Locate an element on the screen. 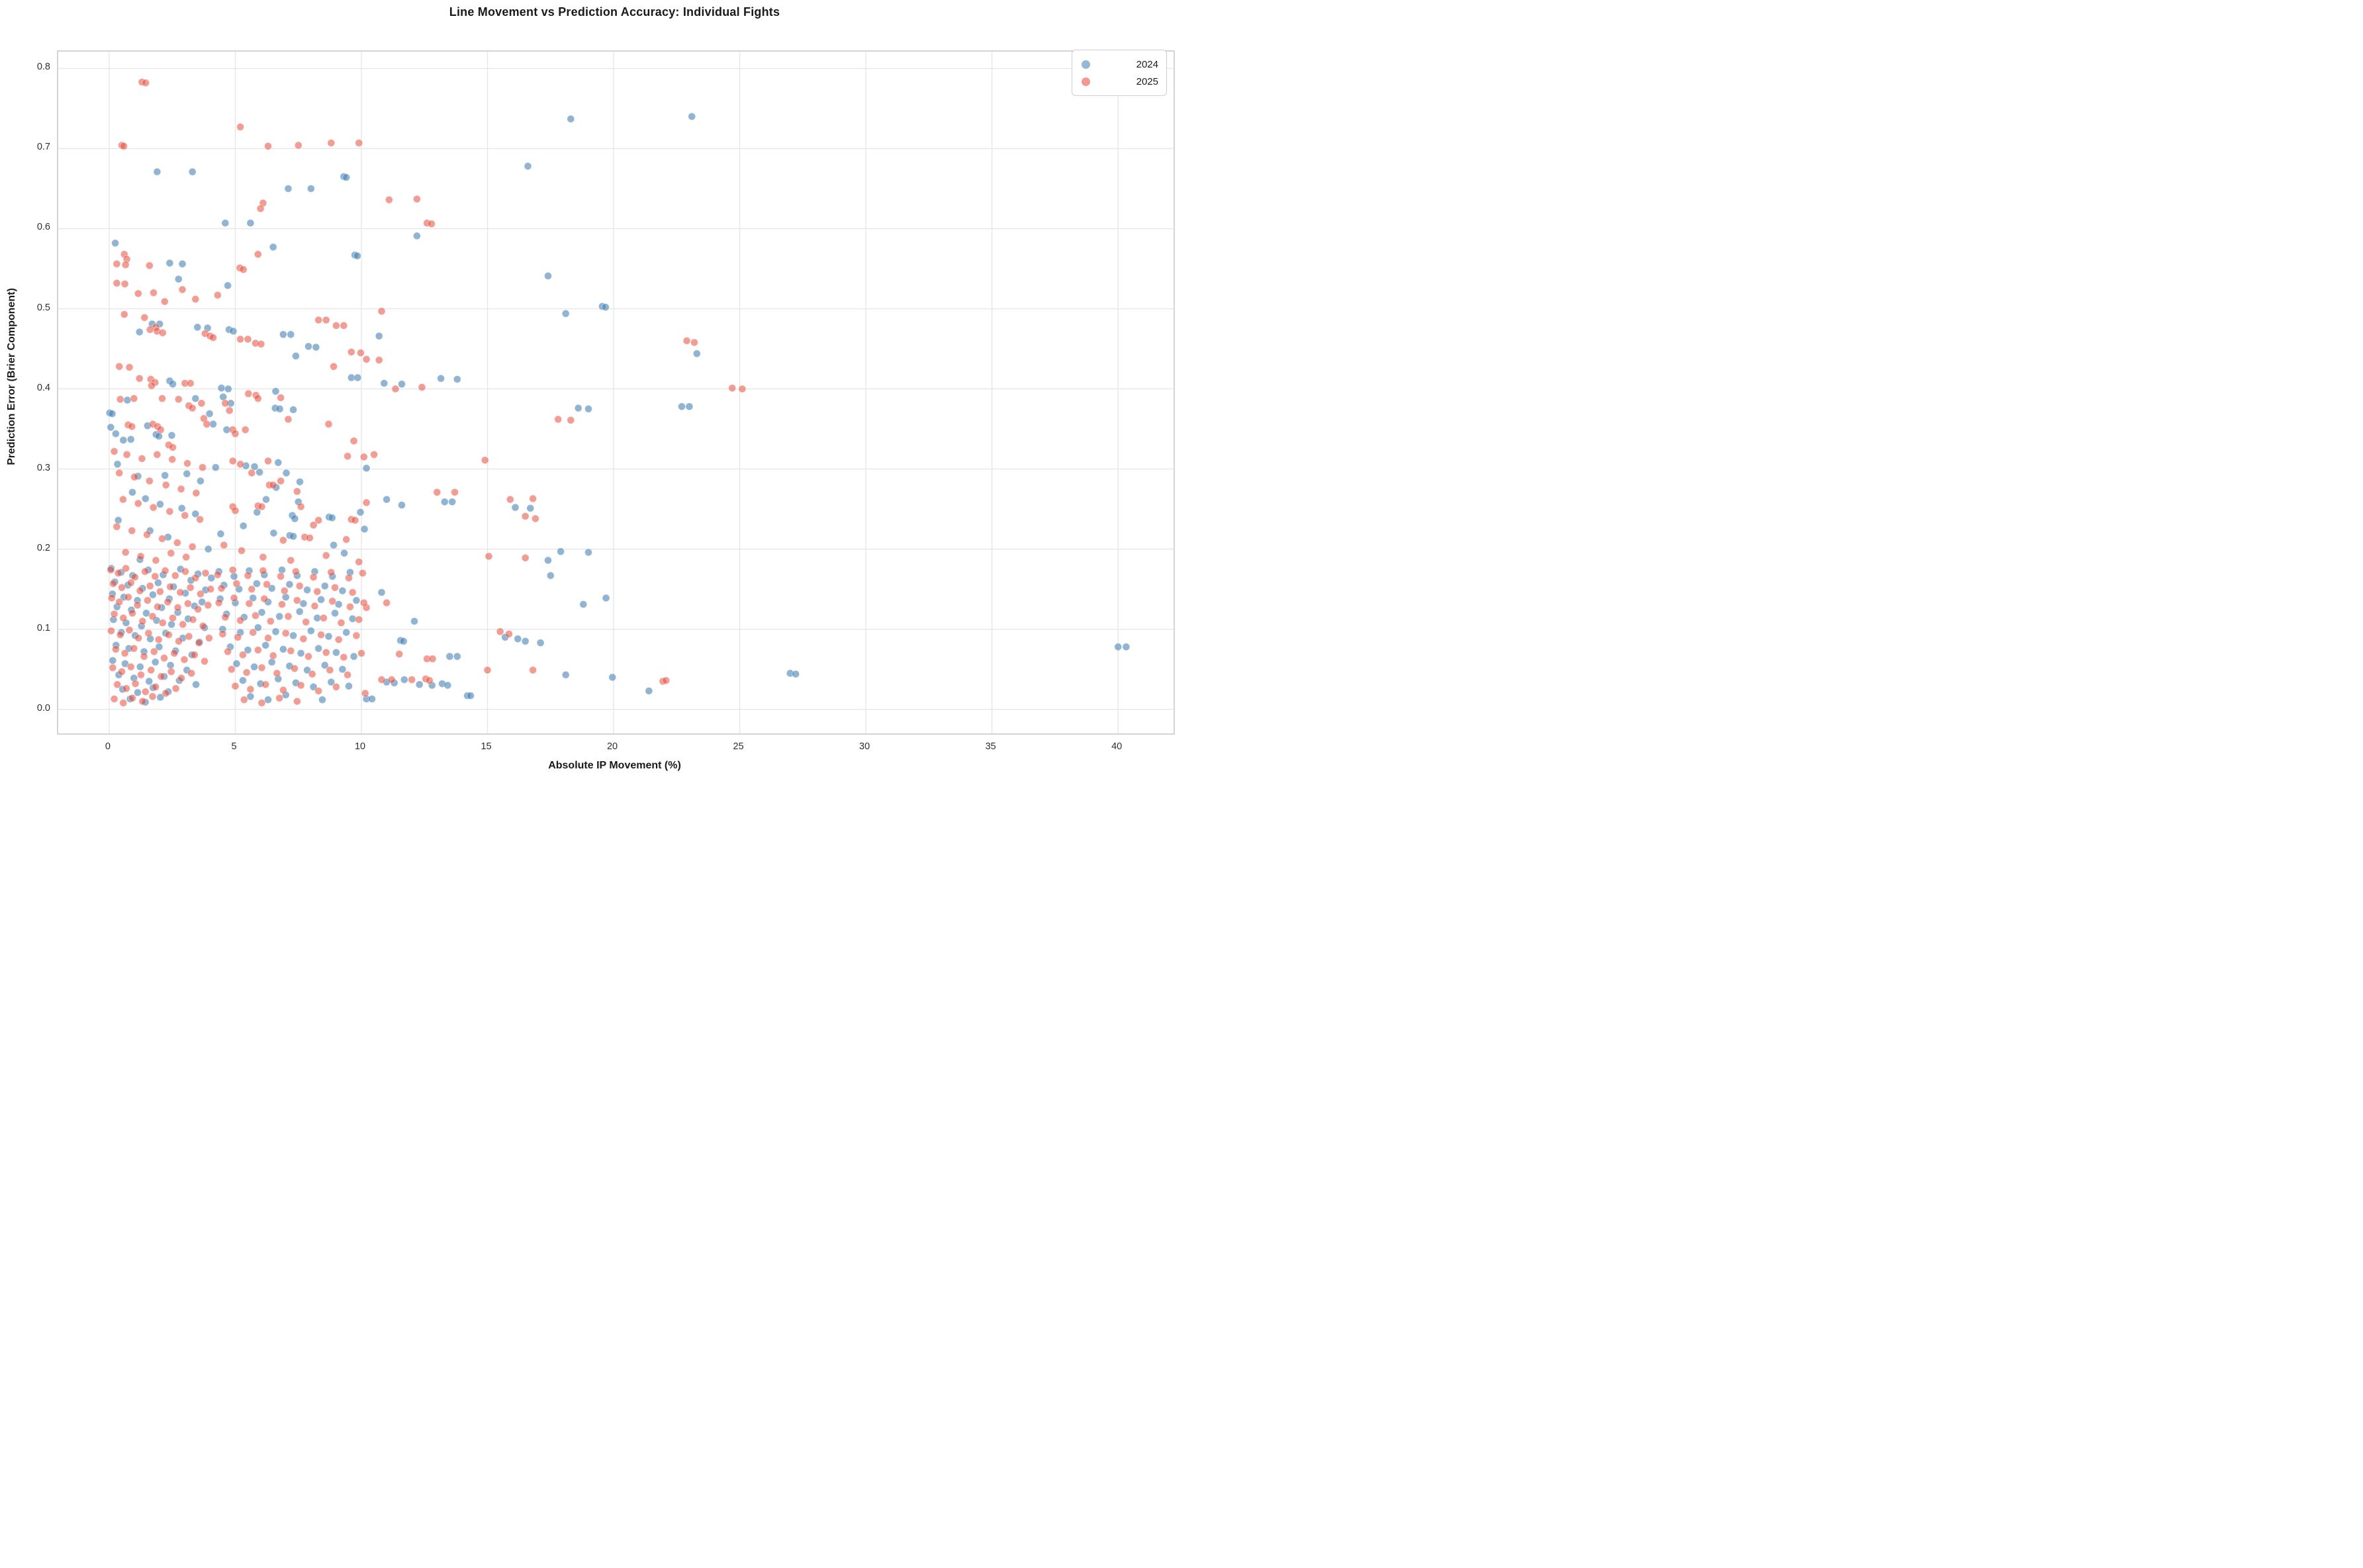  legend-swatch-2025-icon is located at coordinates (1086, 81).